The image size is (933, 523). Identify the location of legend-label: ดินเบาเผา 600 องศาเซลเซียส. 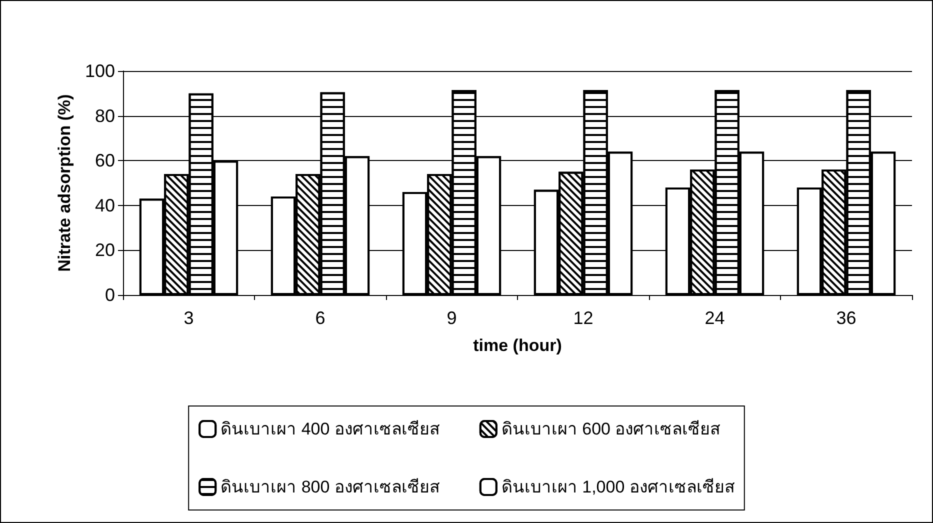
(611, 429).